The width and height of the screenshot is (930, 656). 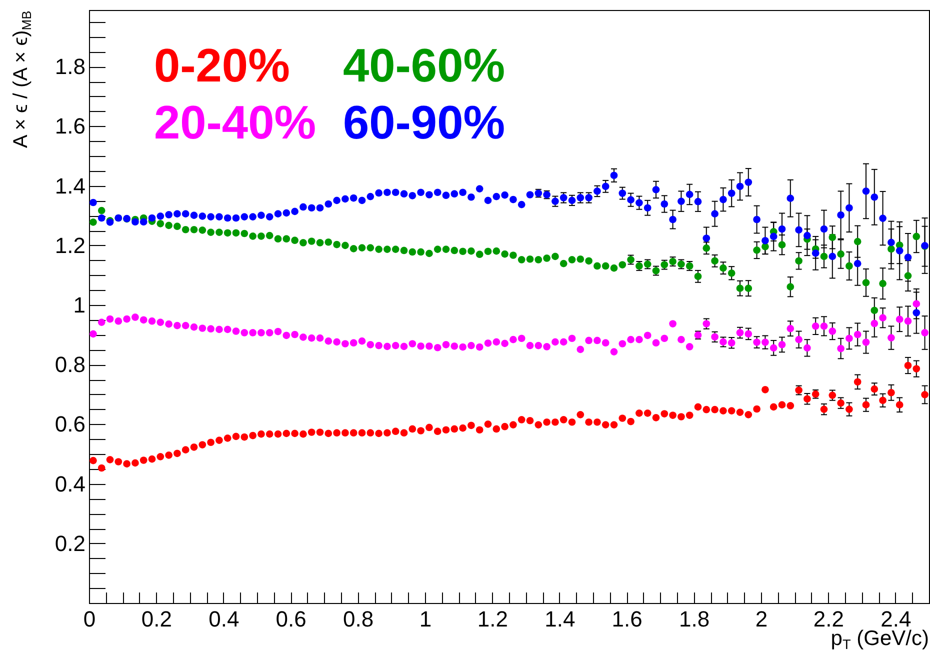 I want to click on x-tick-label: 1.6, so click(x=627, y=619).